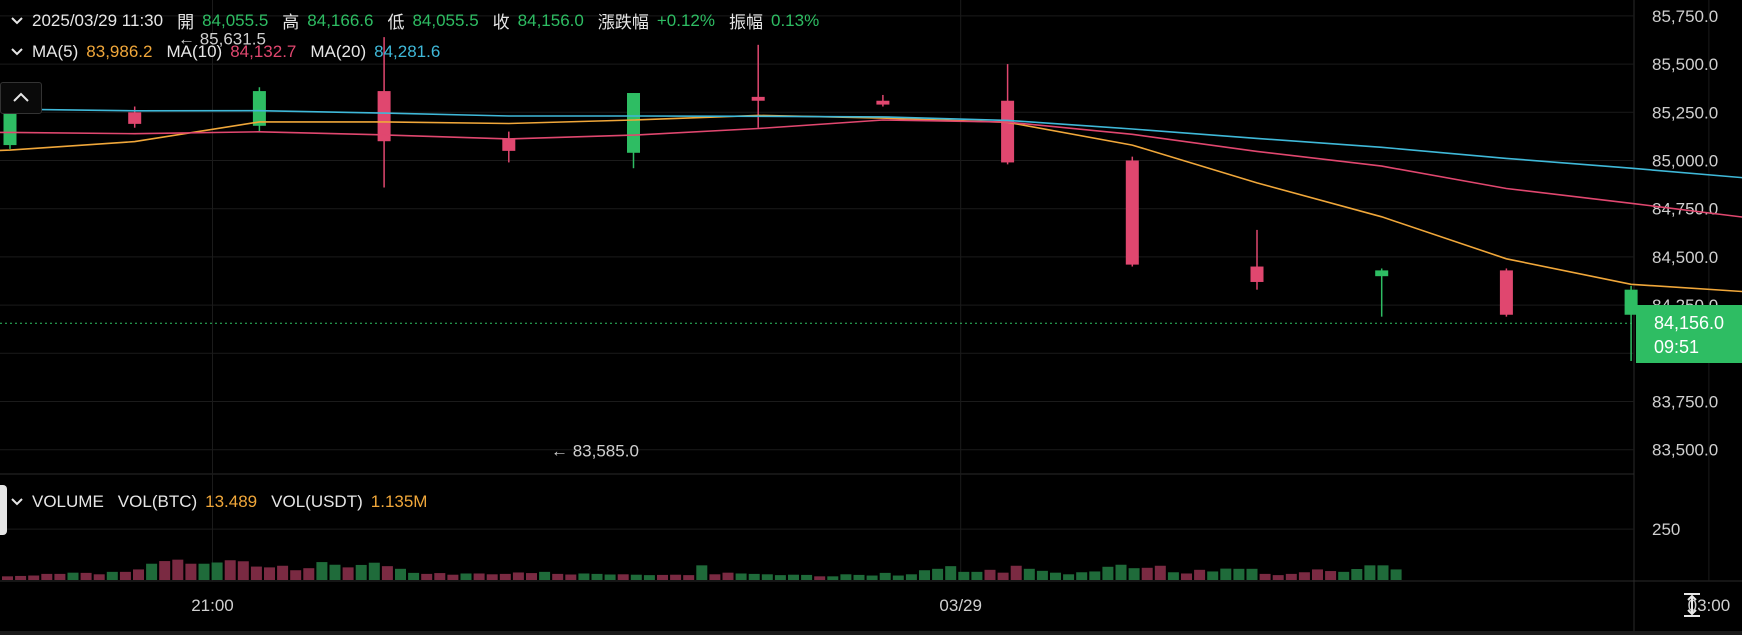  I want to click on close-label: 收, so click(501, 22).